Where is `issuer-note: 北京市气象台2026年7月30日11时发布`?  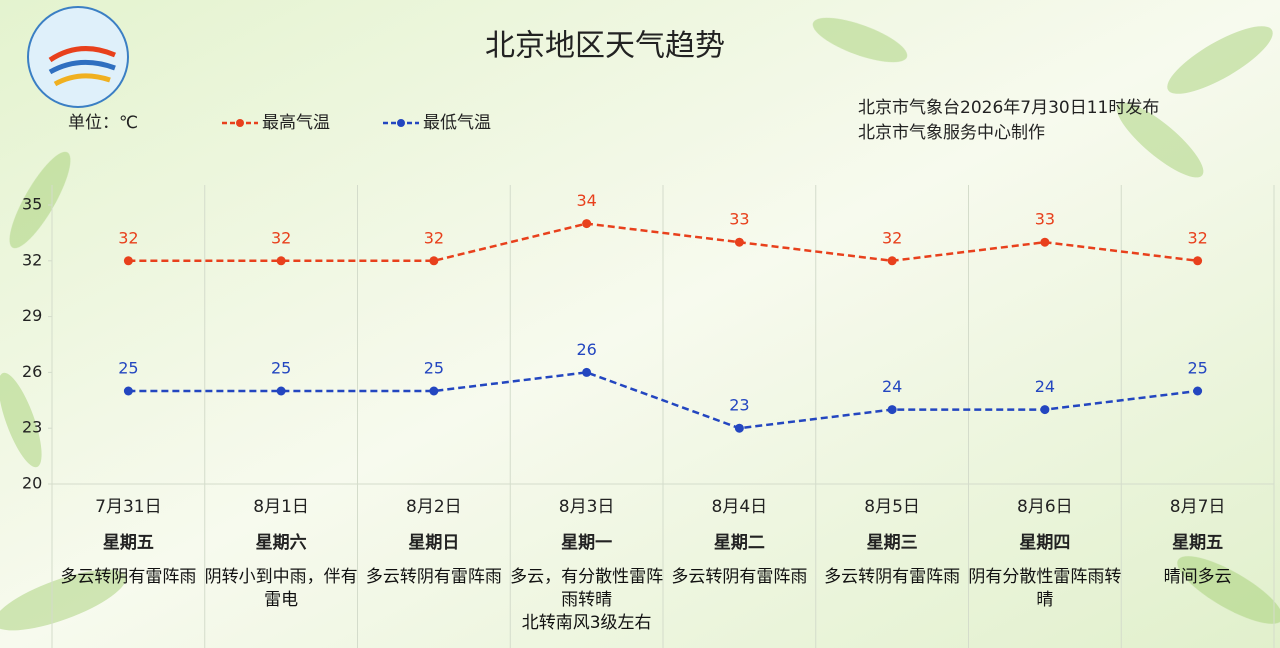 issuer-note: 北京市气象台2026年7月30日11时发布 is located at coordinates (1008, 108).